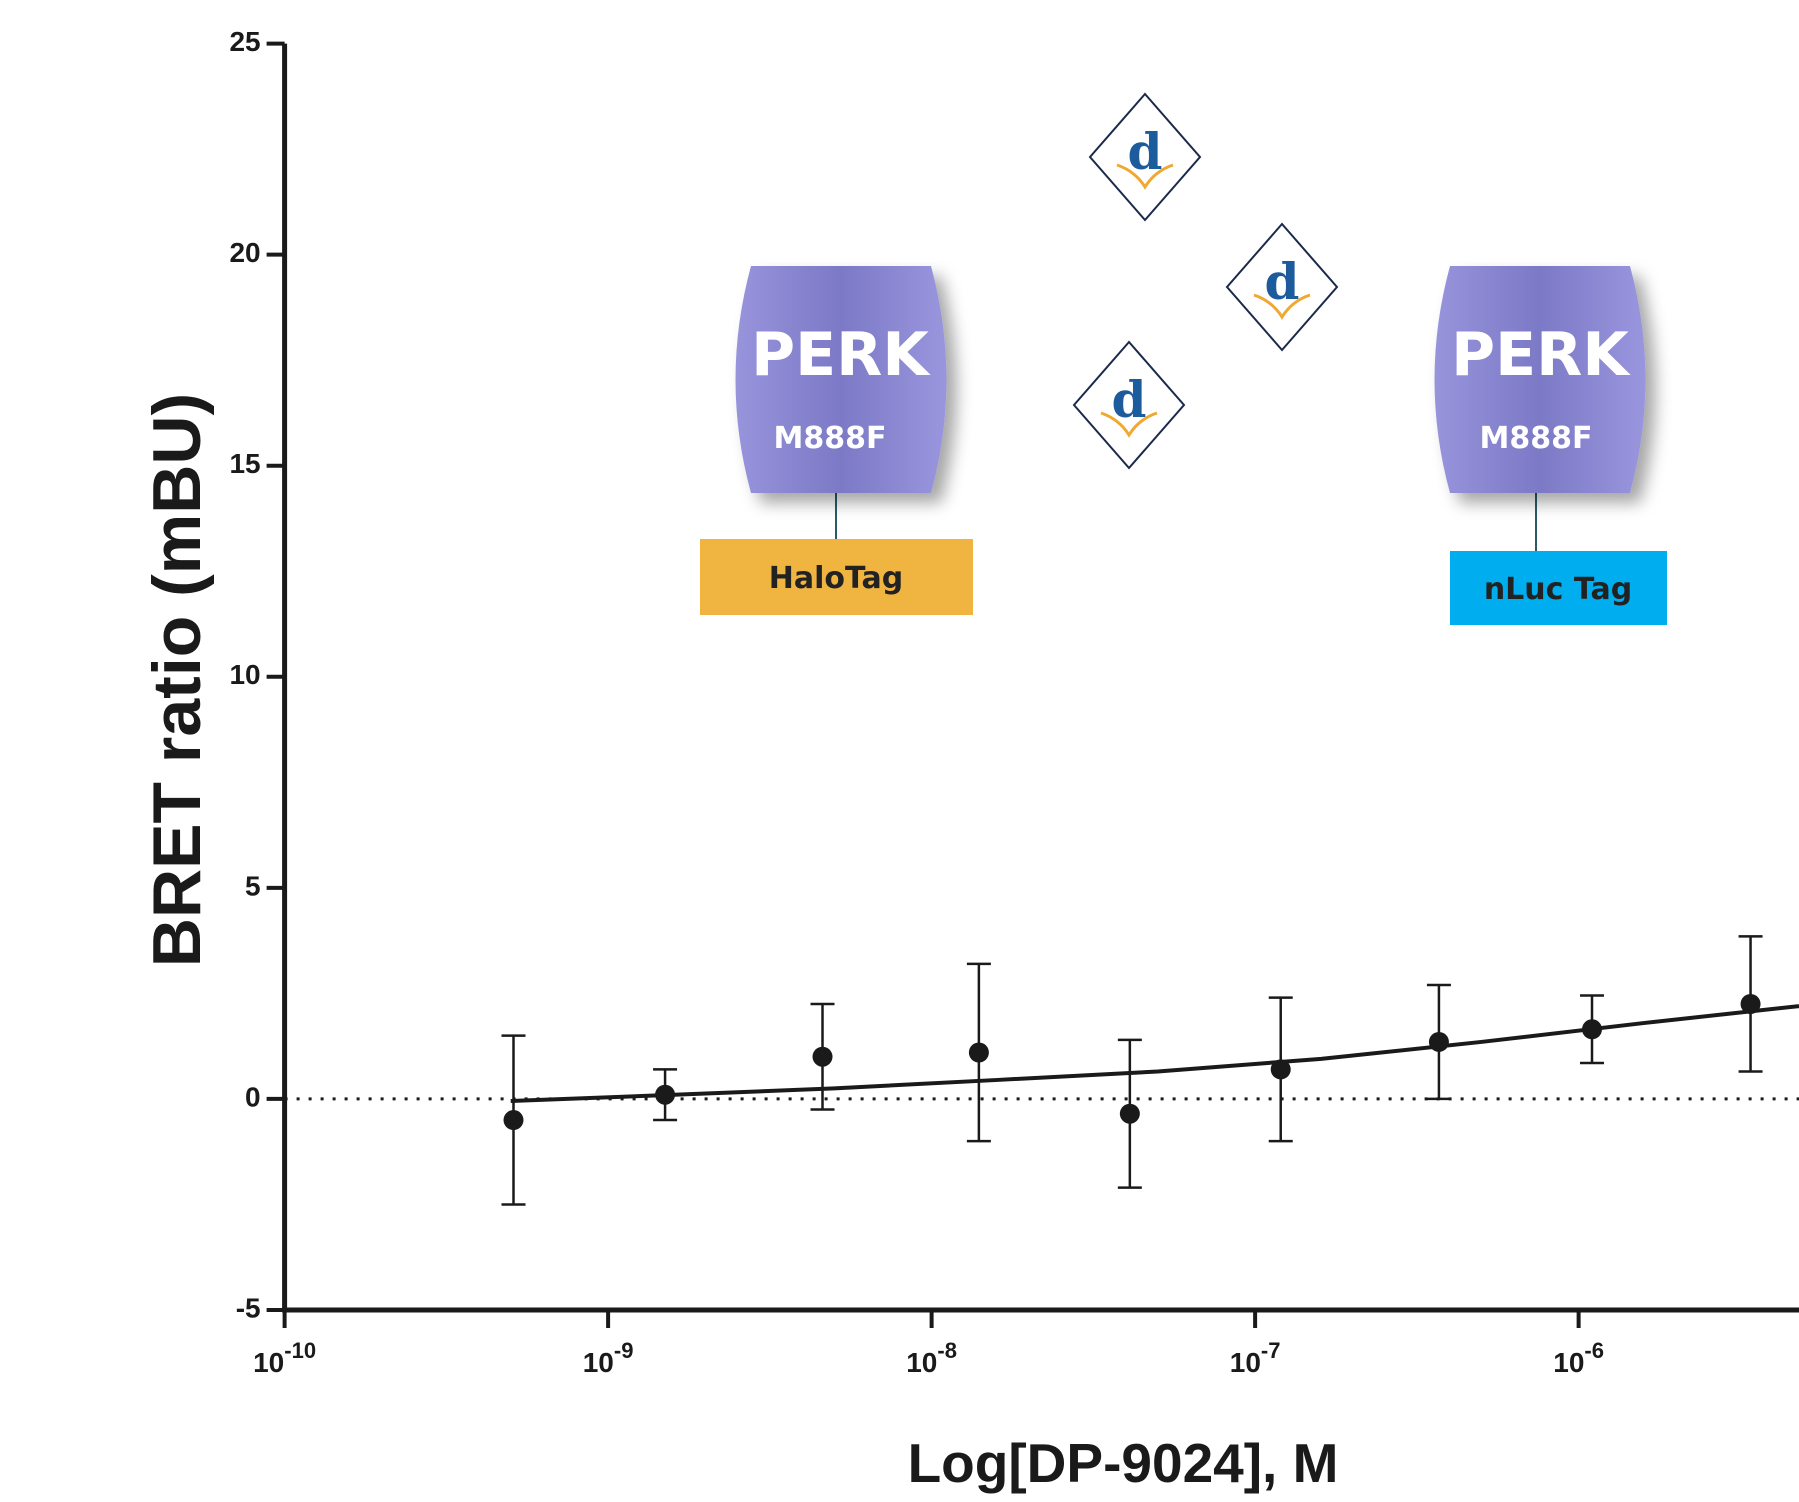 This screenshot has height=1502, width=1799. What do you see at coordinates (244, 674) in the screenshot?
I see `y-tick-label: 10` at bounding box center [244, 674].